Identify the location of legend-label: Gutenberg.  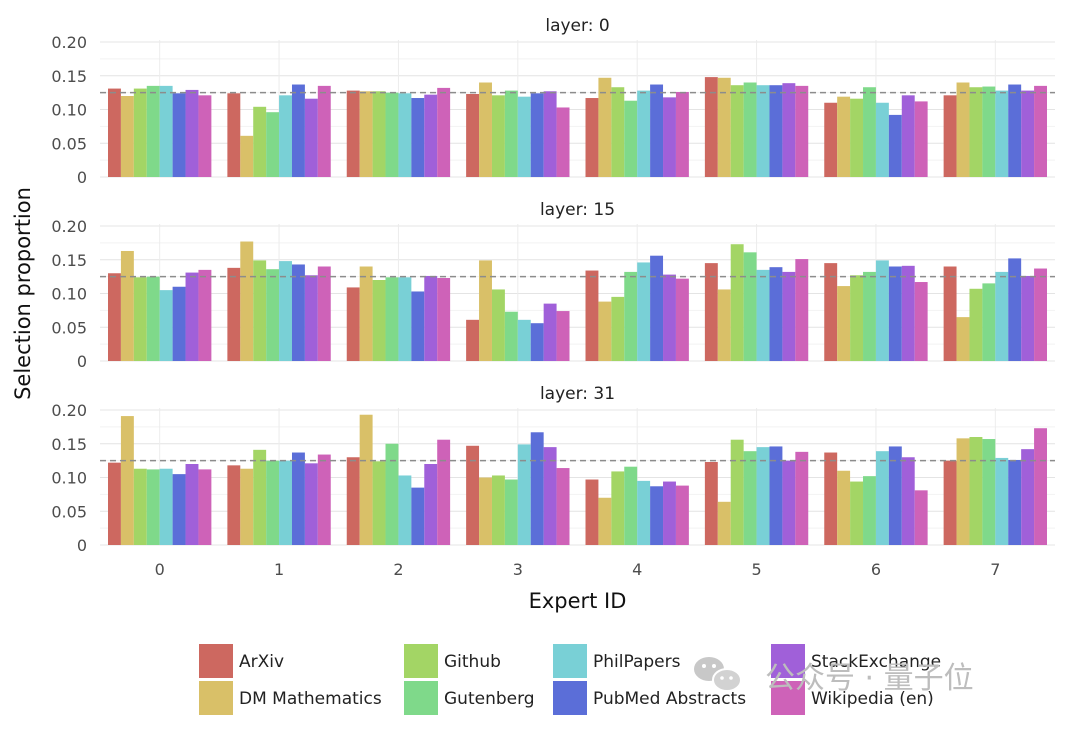
(489, 699).